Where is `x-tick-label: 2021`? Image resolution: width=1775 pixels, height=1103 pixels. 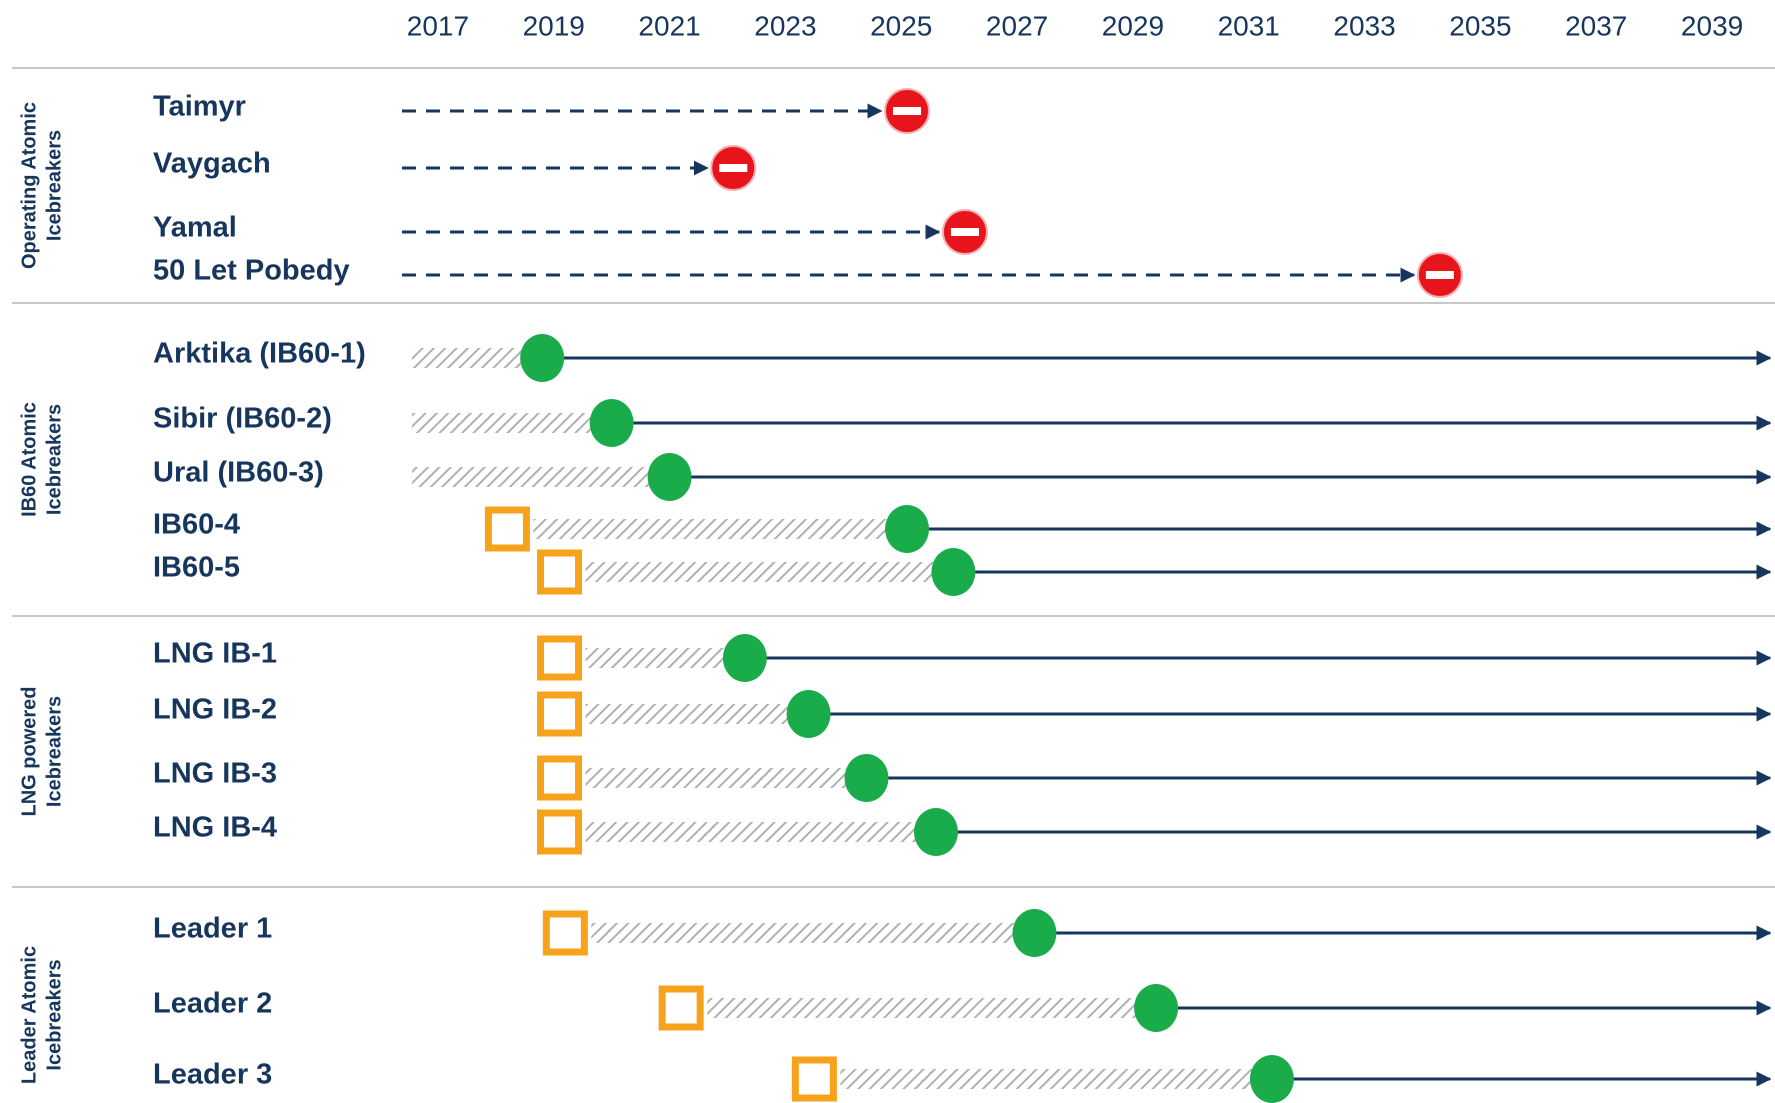 x-tick-label: 2021 is located at coordinates (669, 25).